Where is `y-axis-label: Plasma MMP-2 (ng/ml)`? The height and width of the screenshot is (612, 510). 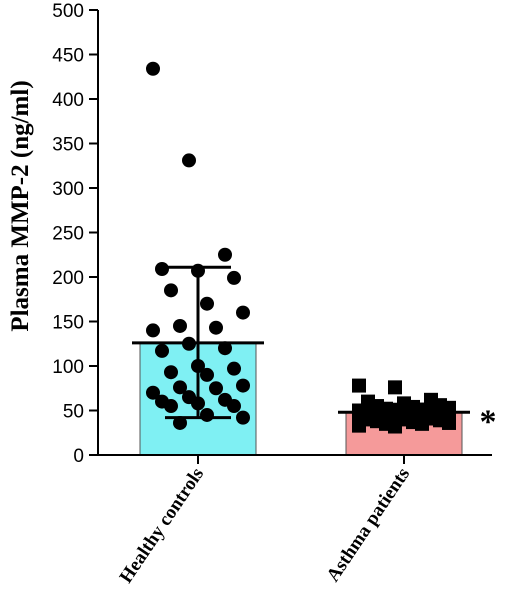 y-axis-label: Plasma MMP-2 (ng/ml) is located at coordinates (20, 205).